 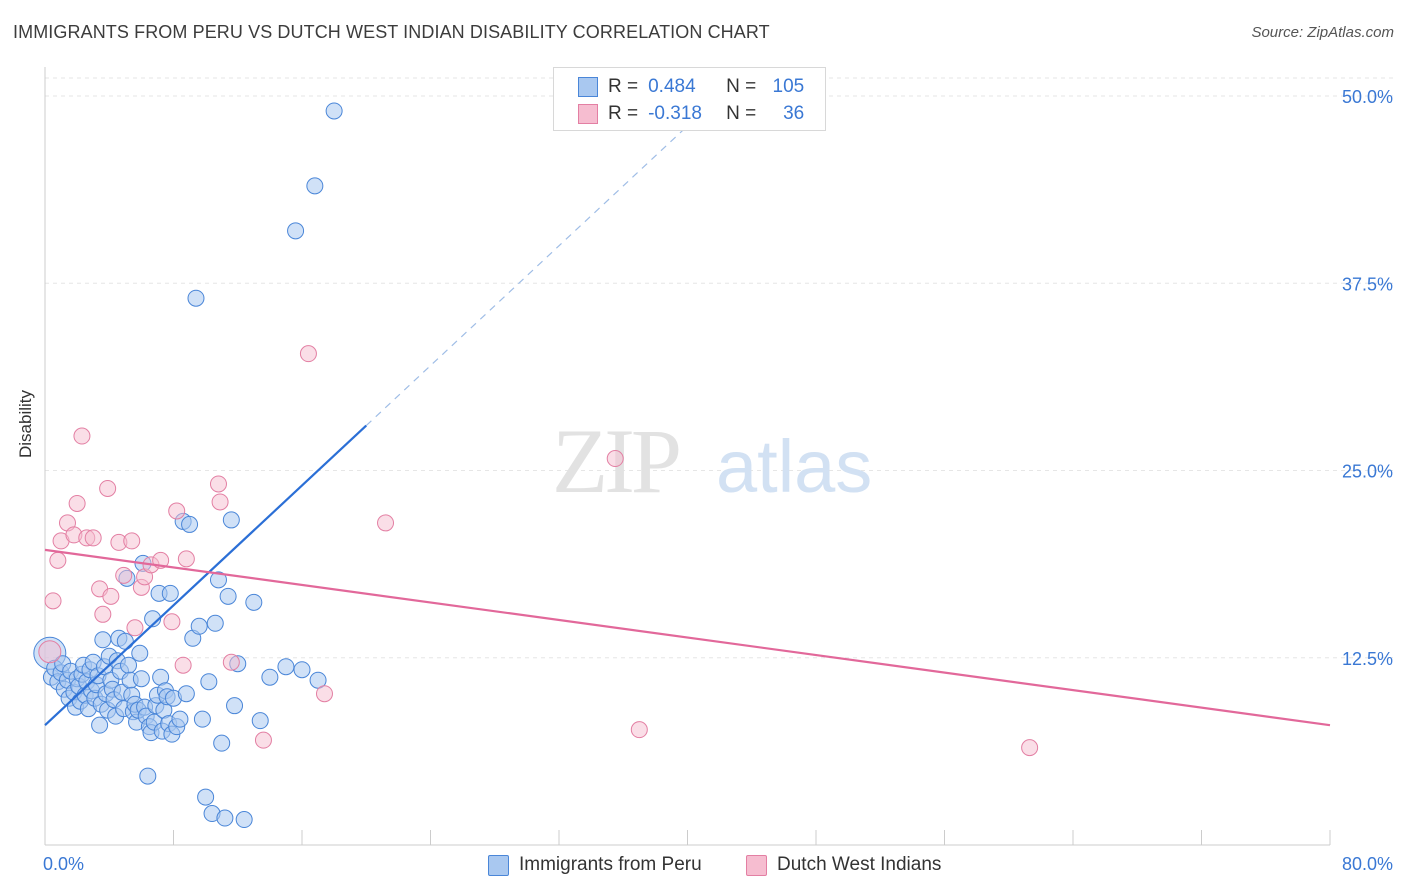 What do you see at coordinates (675, 113) in the screenshot?
I see `dutch-r-value: -0.318` at bounding box center [675, 113].